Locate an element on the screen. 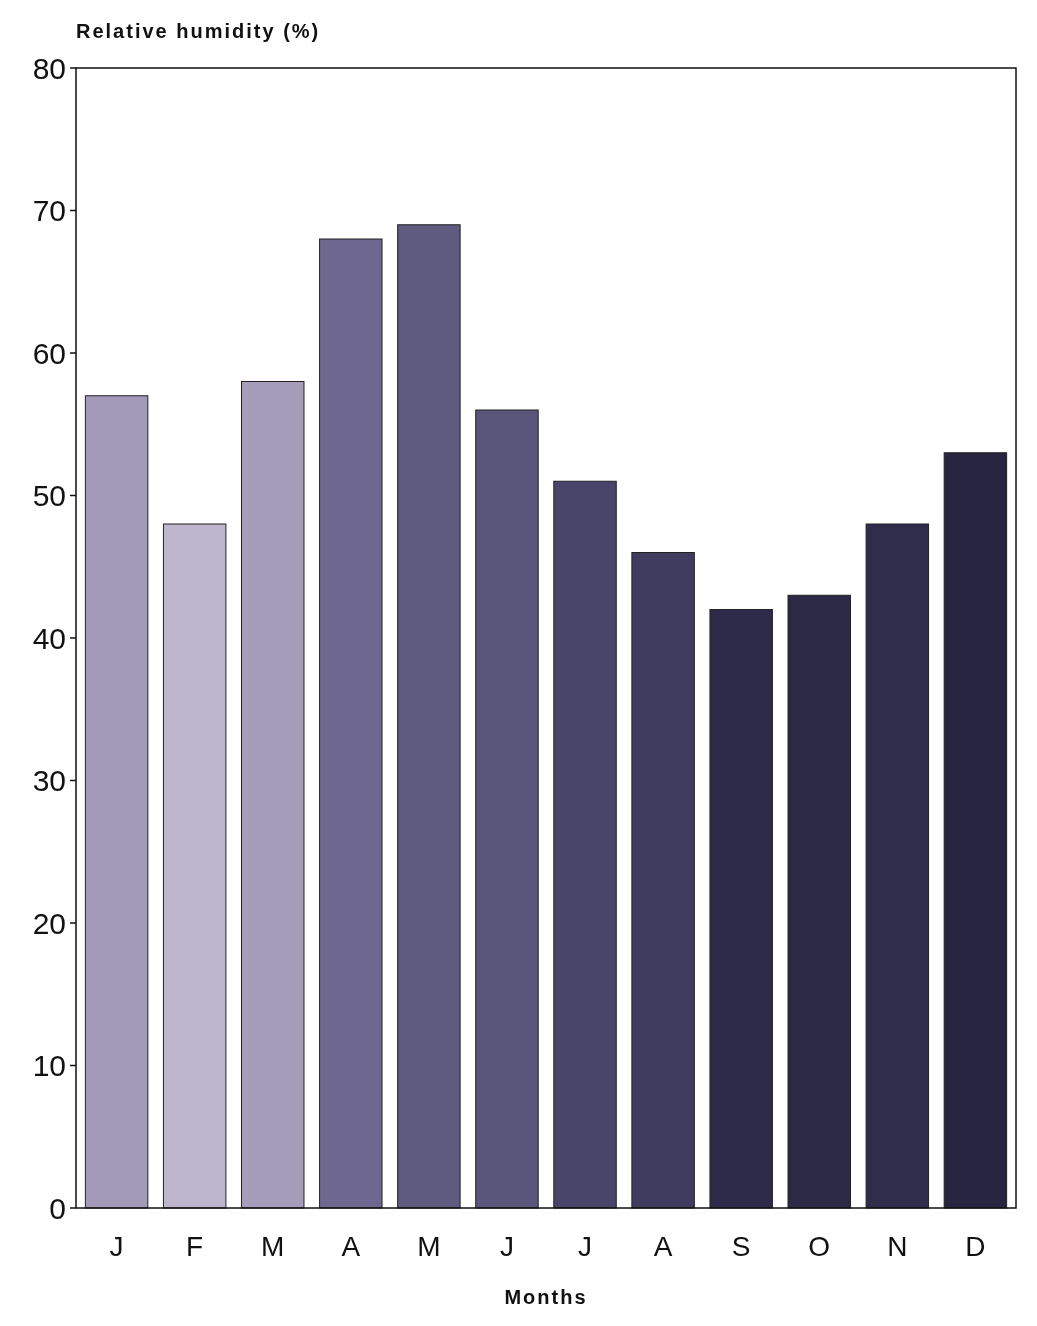  x-tick-label: D is located at coordinates (975, 1246).